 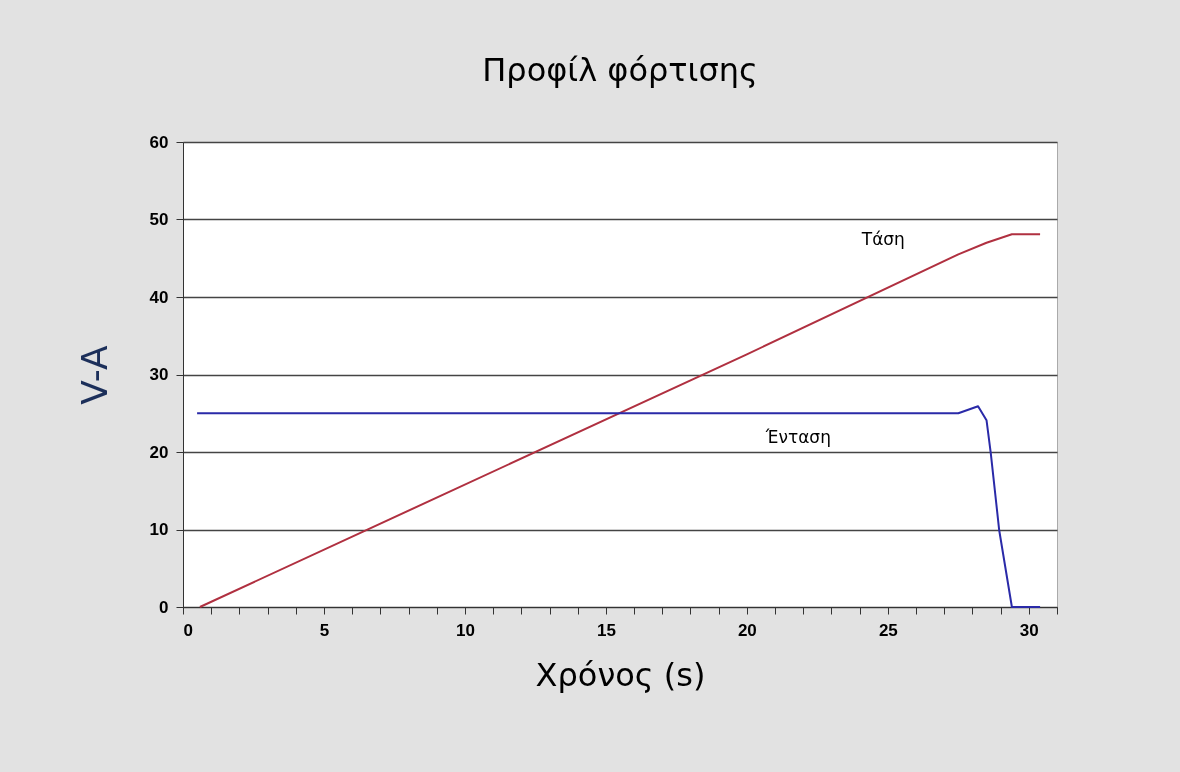 I want to click on x-axis-title: Χρόνος (s), so click(x=620, y=674).